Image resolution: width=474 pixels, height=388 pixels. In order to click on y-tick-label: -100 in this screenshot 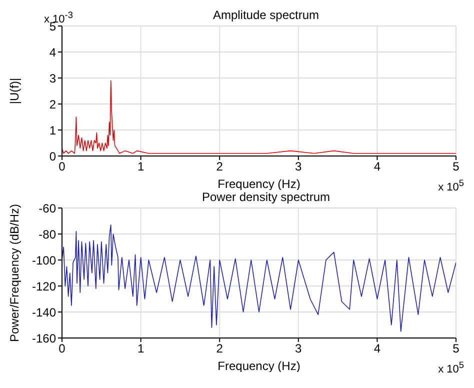, I will do `click(44, 260)`.